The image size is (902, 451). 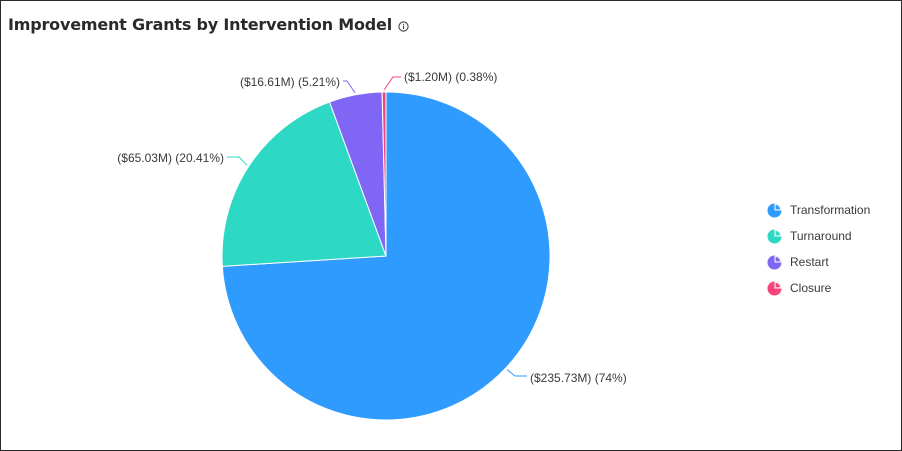 What do you see at coordinates (392, 83) in the screenshot?
I see `leader-line-closure` at bounding box center [392, 83].